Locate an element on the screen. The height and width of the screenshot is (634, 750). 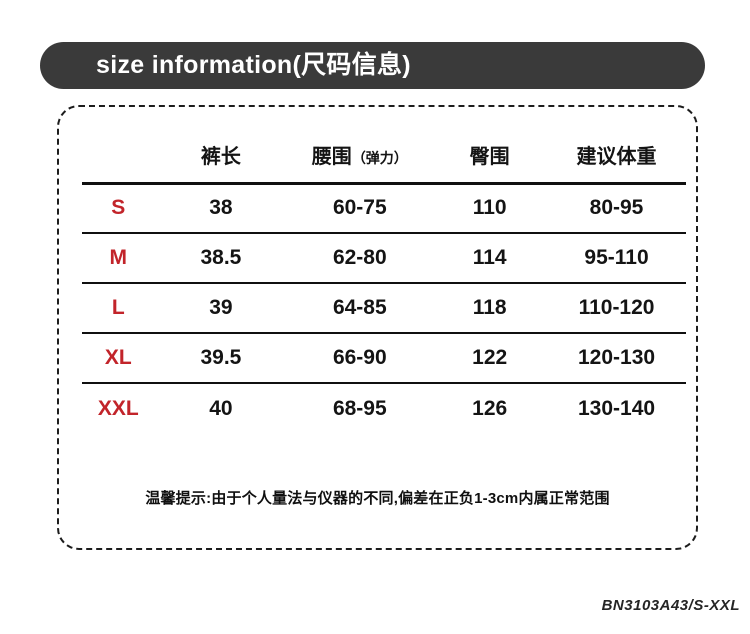
weight-cell: 80-95 is located at coordinates (616, 208).